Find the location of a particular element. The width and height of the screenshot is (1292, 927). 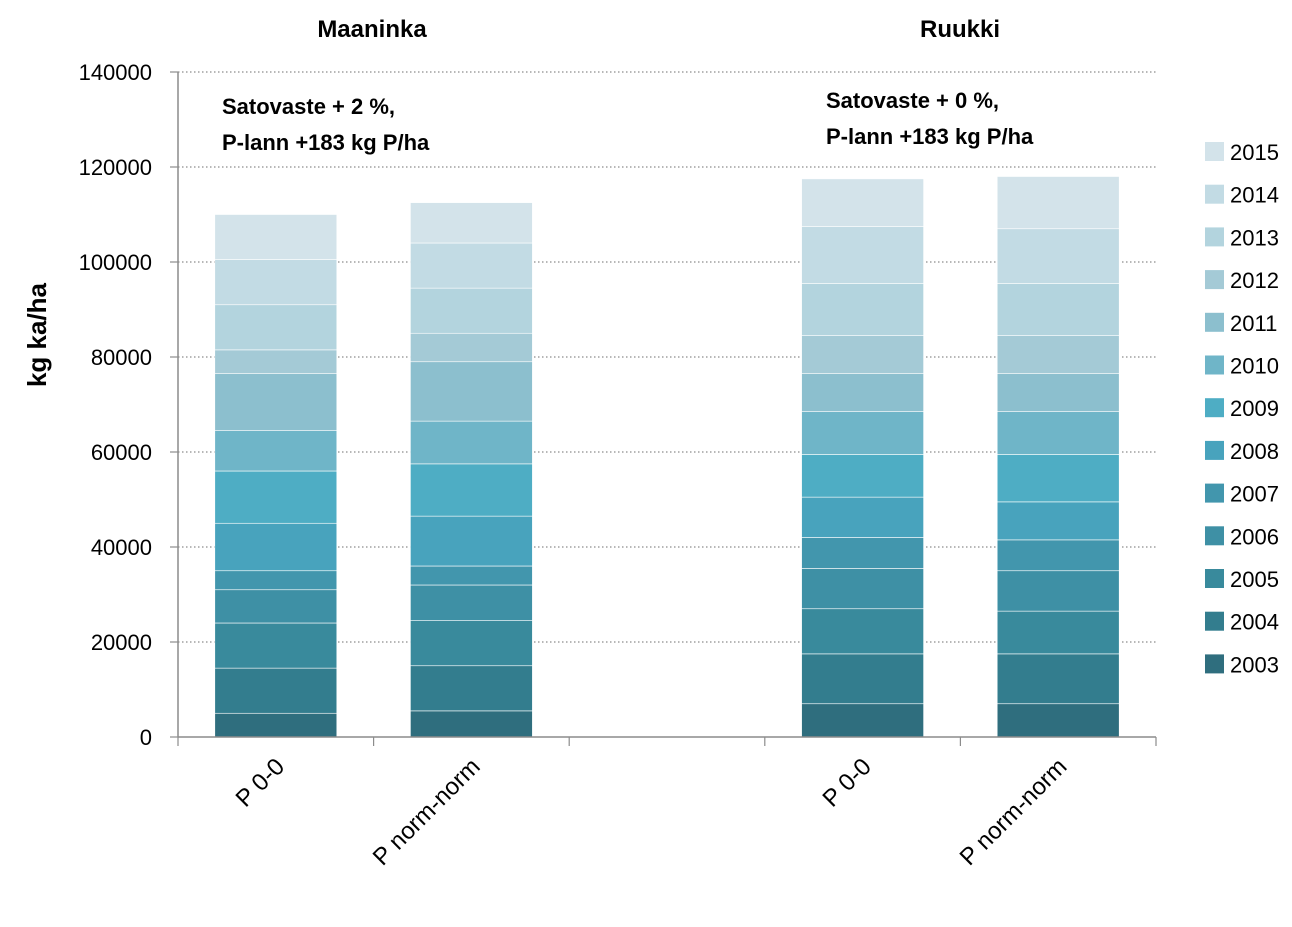

legend-label-2013: 2013 is located at coordinates (1254, 237).